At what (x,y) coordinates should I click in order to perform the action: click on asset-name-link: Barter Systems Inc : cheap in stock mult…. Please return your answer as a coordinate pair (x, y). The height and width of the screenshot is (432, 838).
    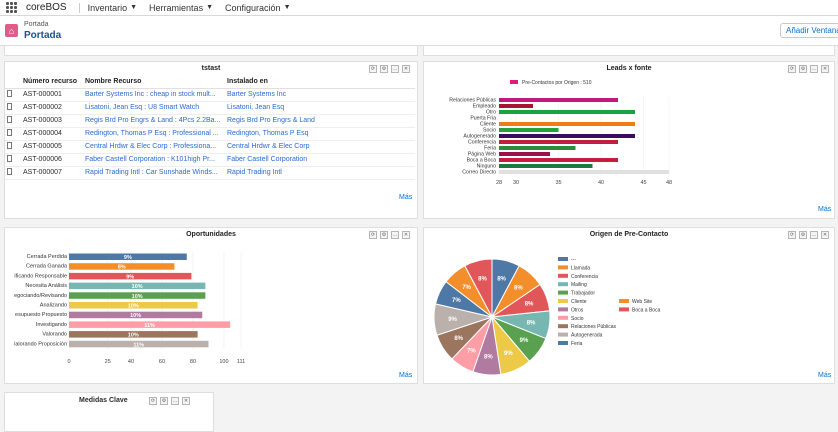
    Looking at the image, I should click on (156, 95).